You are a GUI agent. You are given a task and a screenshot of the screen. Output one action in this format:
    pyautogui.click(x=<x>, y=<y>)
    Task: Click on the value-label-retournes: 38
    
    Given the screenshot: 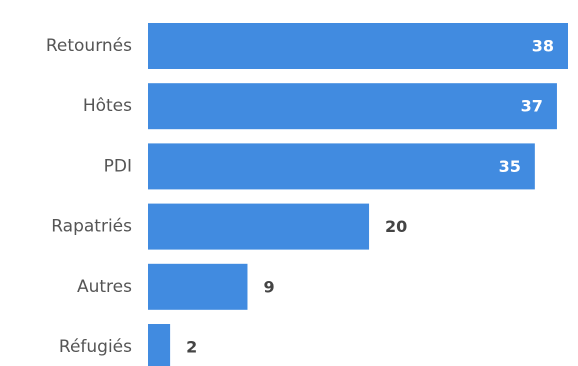 What is the action you would take?
    pyautogui.click(x=543, y=46)
    